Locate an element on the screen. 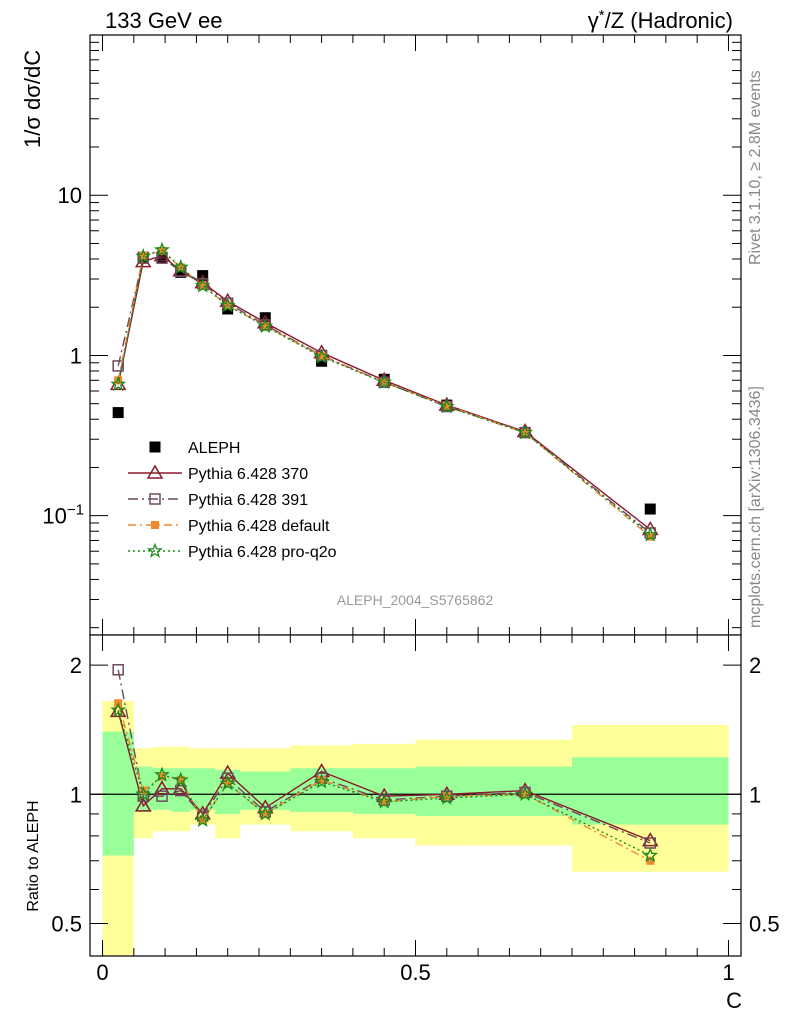 The height and width of the screenshot is (1024, 786). legend-entry-0: ALEPH is located at coordinates (194, 448).